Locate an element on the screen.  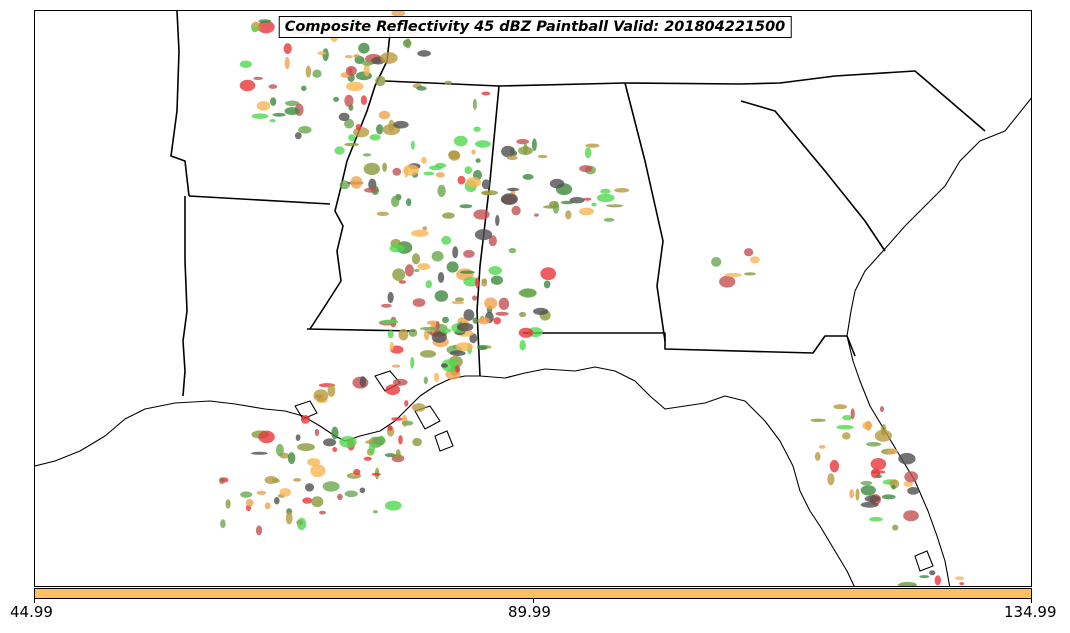
colorbar-tick-label: 89.99 is located at coordinates (529, 612).